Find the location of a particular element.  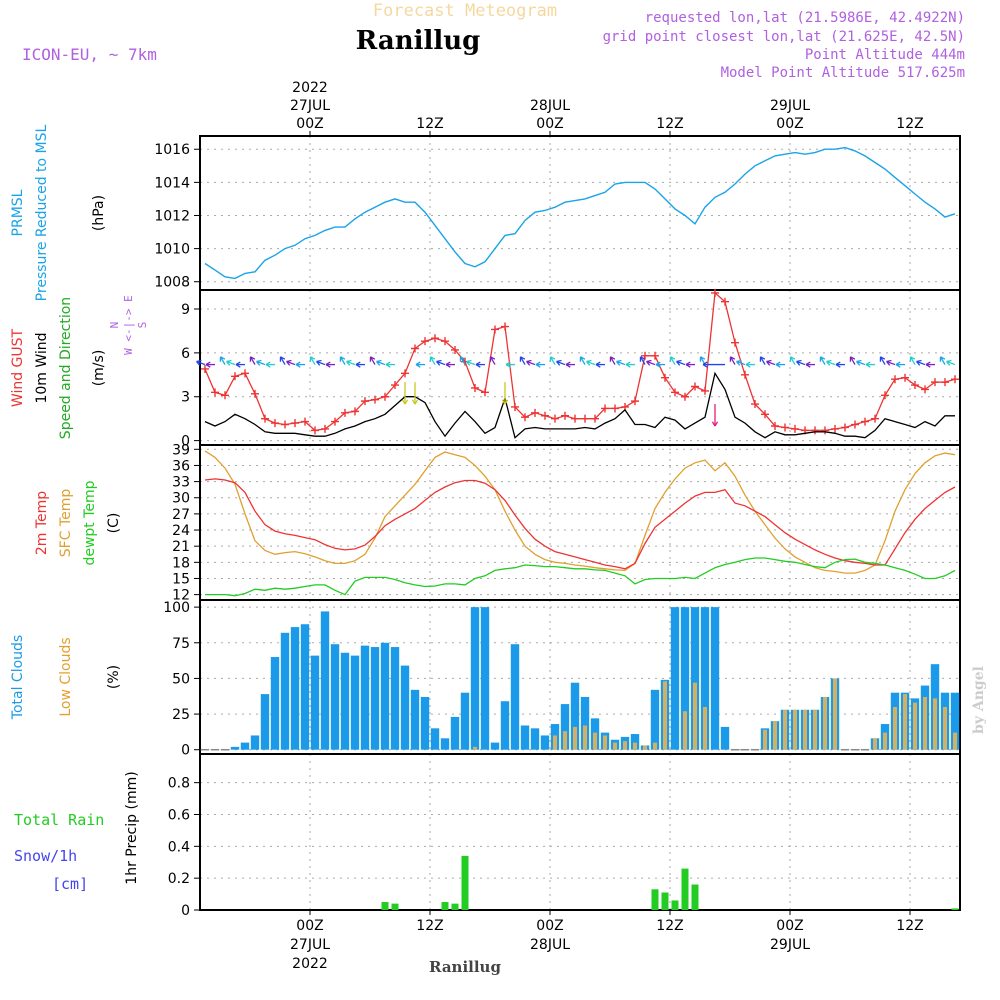

footer-location: Ranillug is located at coordinates (465, 967).